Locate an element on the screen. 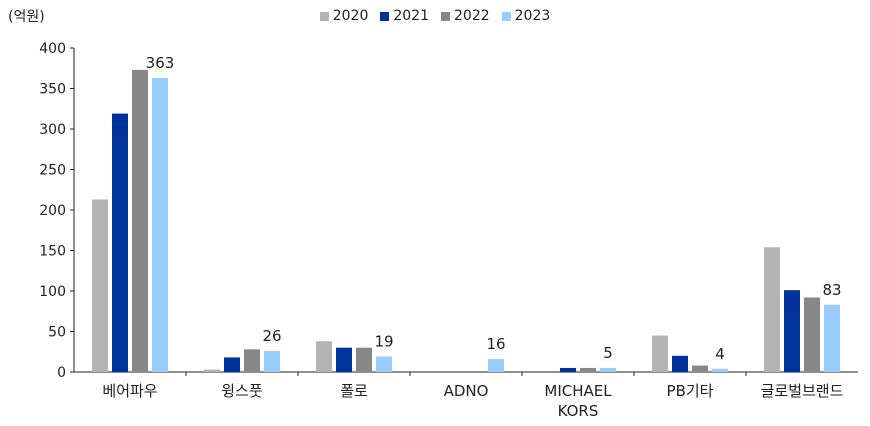 The width and height of the screenshot is (870, 426). x-tick-label: 폴로 is located at coordinates (354, 391).